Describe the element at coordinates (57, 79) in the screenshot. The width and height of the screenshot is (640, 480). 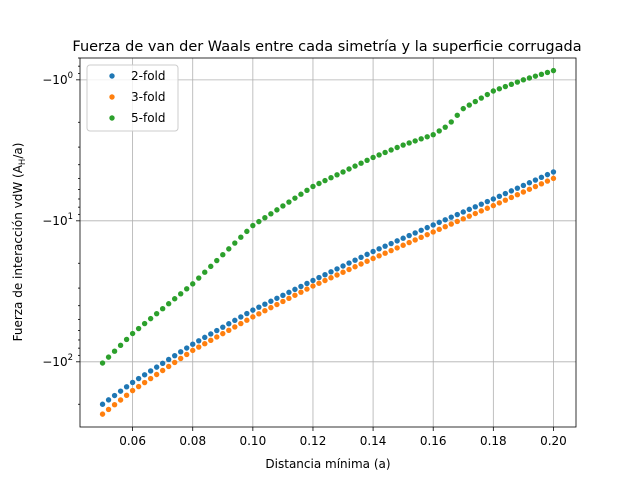
I see `y-tick-label: −100` at that location.